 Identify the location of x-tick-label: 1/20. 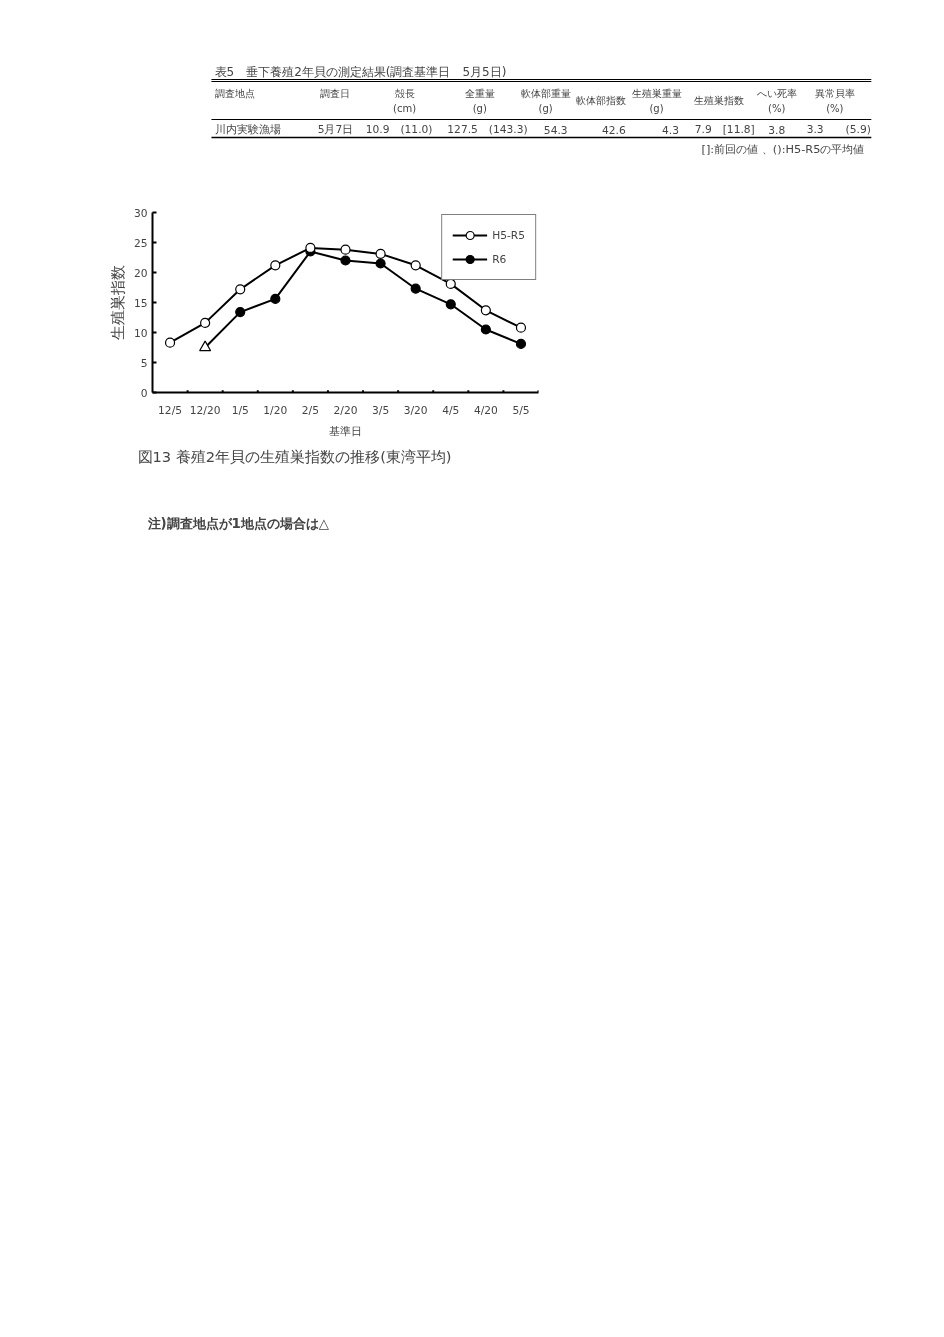
(275, 410).